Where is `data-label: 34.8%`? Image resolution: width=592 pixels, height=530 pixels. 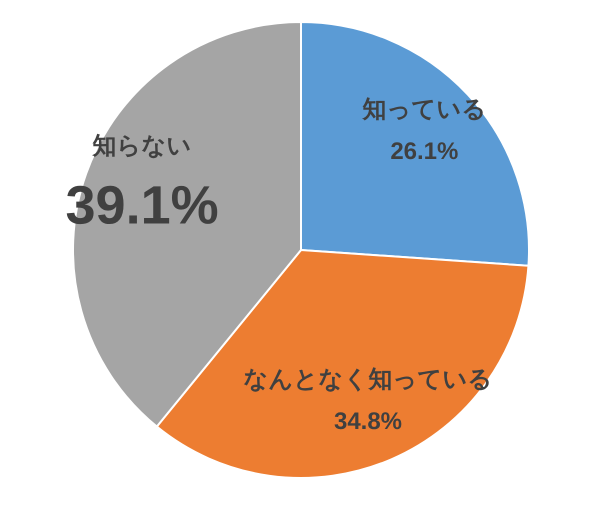
data-label: 34.8% is located at coordinates (368, 421).